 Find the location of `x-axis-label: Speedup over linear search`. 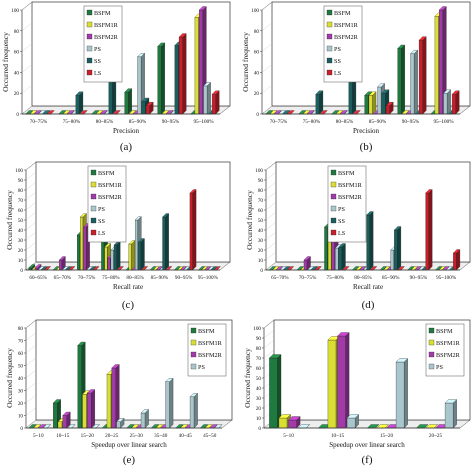

x-axis-label: Speedup over linear search is located at coordinates (129, 445).